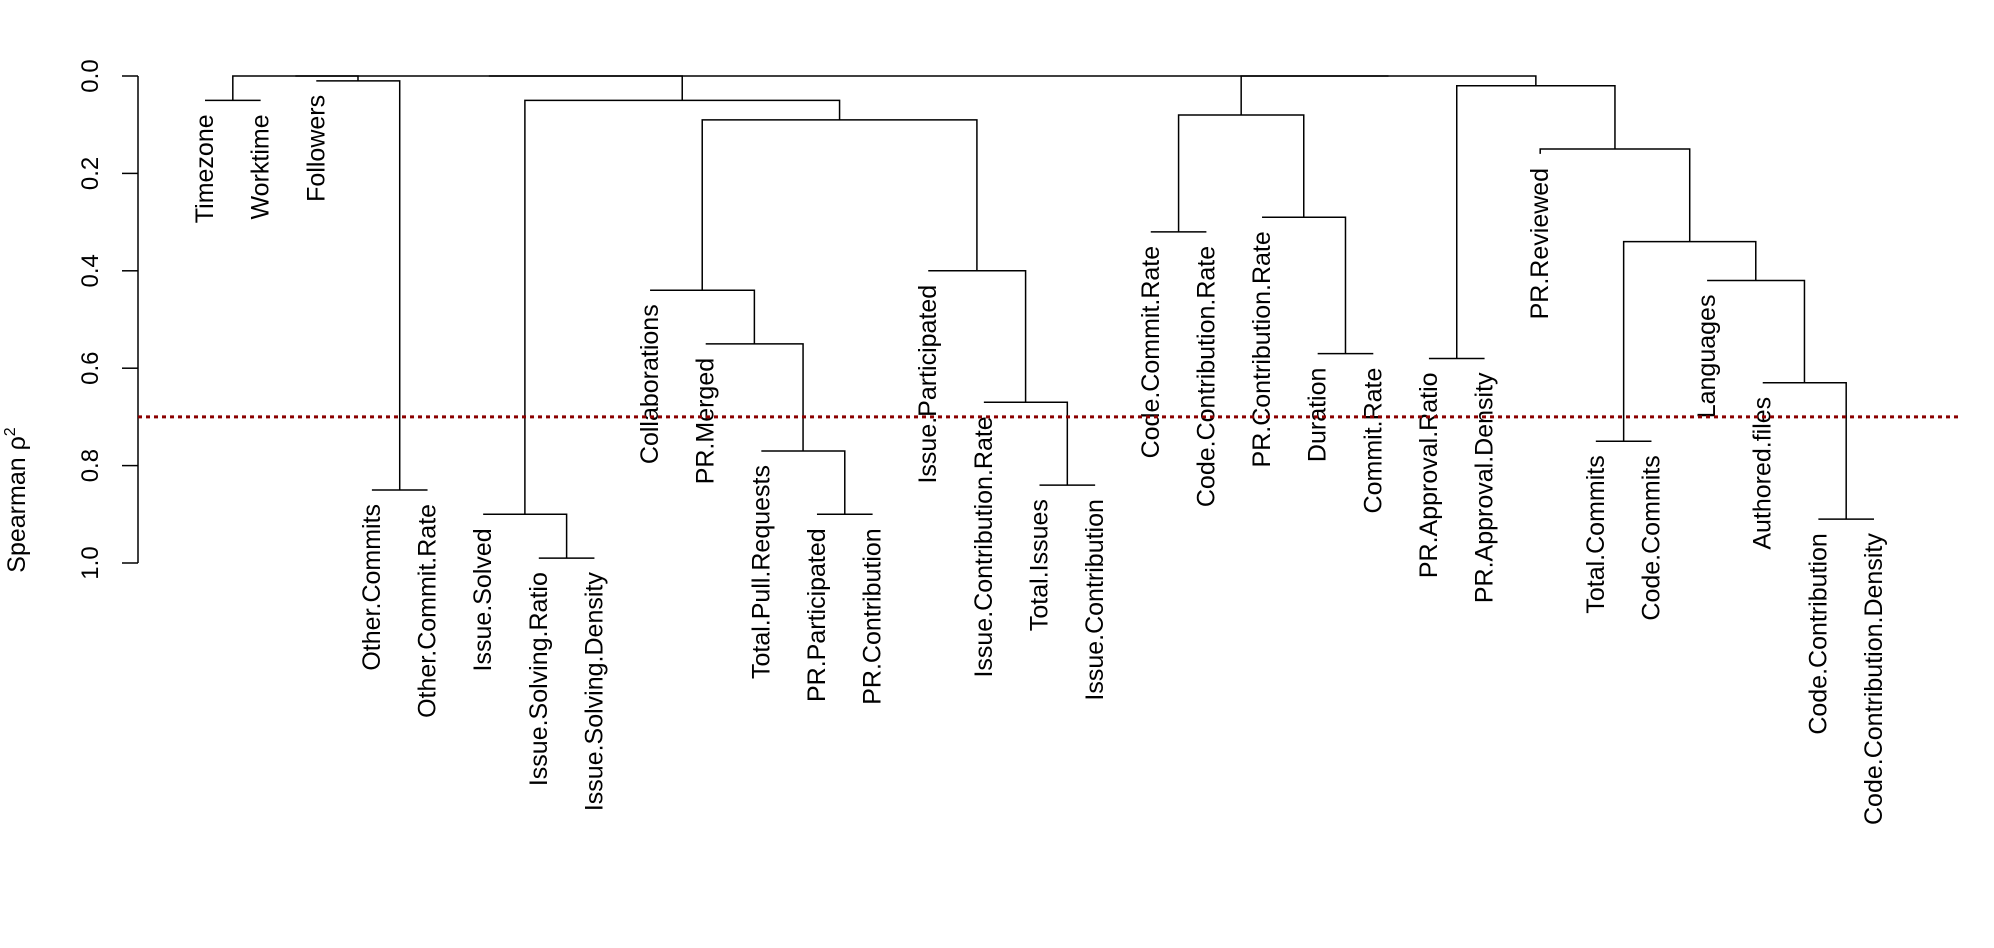 The width and height of the screenshot is (1994, 948). I want to click on y-tick-label: 0.8, so click(90, 465).